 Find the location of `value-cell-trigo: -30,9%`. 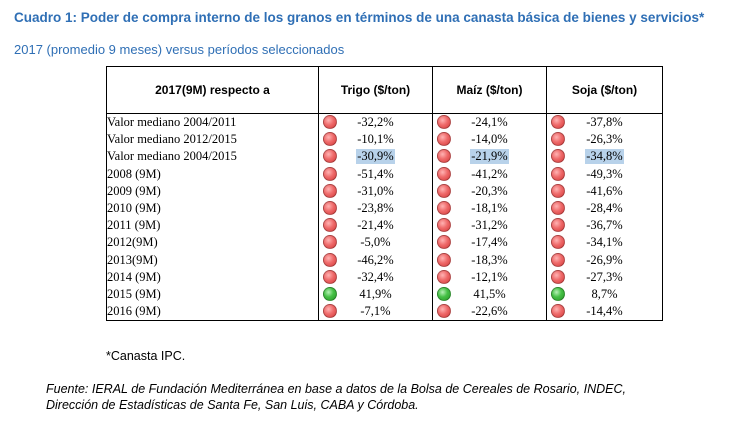

value-cell-trigo: -30,9% is located at coordinates (375, 157).